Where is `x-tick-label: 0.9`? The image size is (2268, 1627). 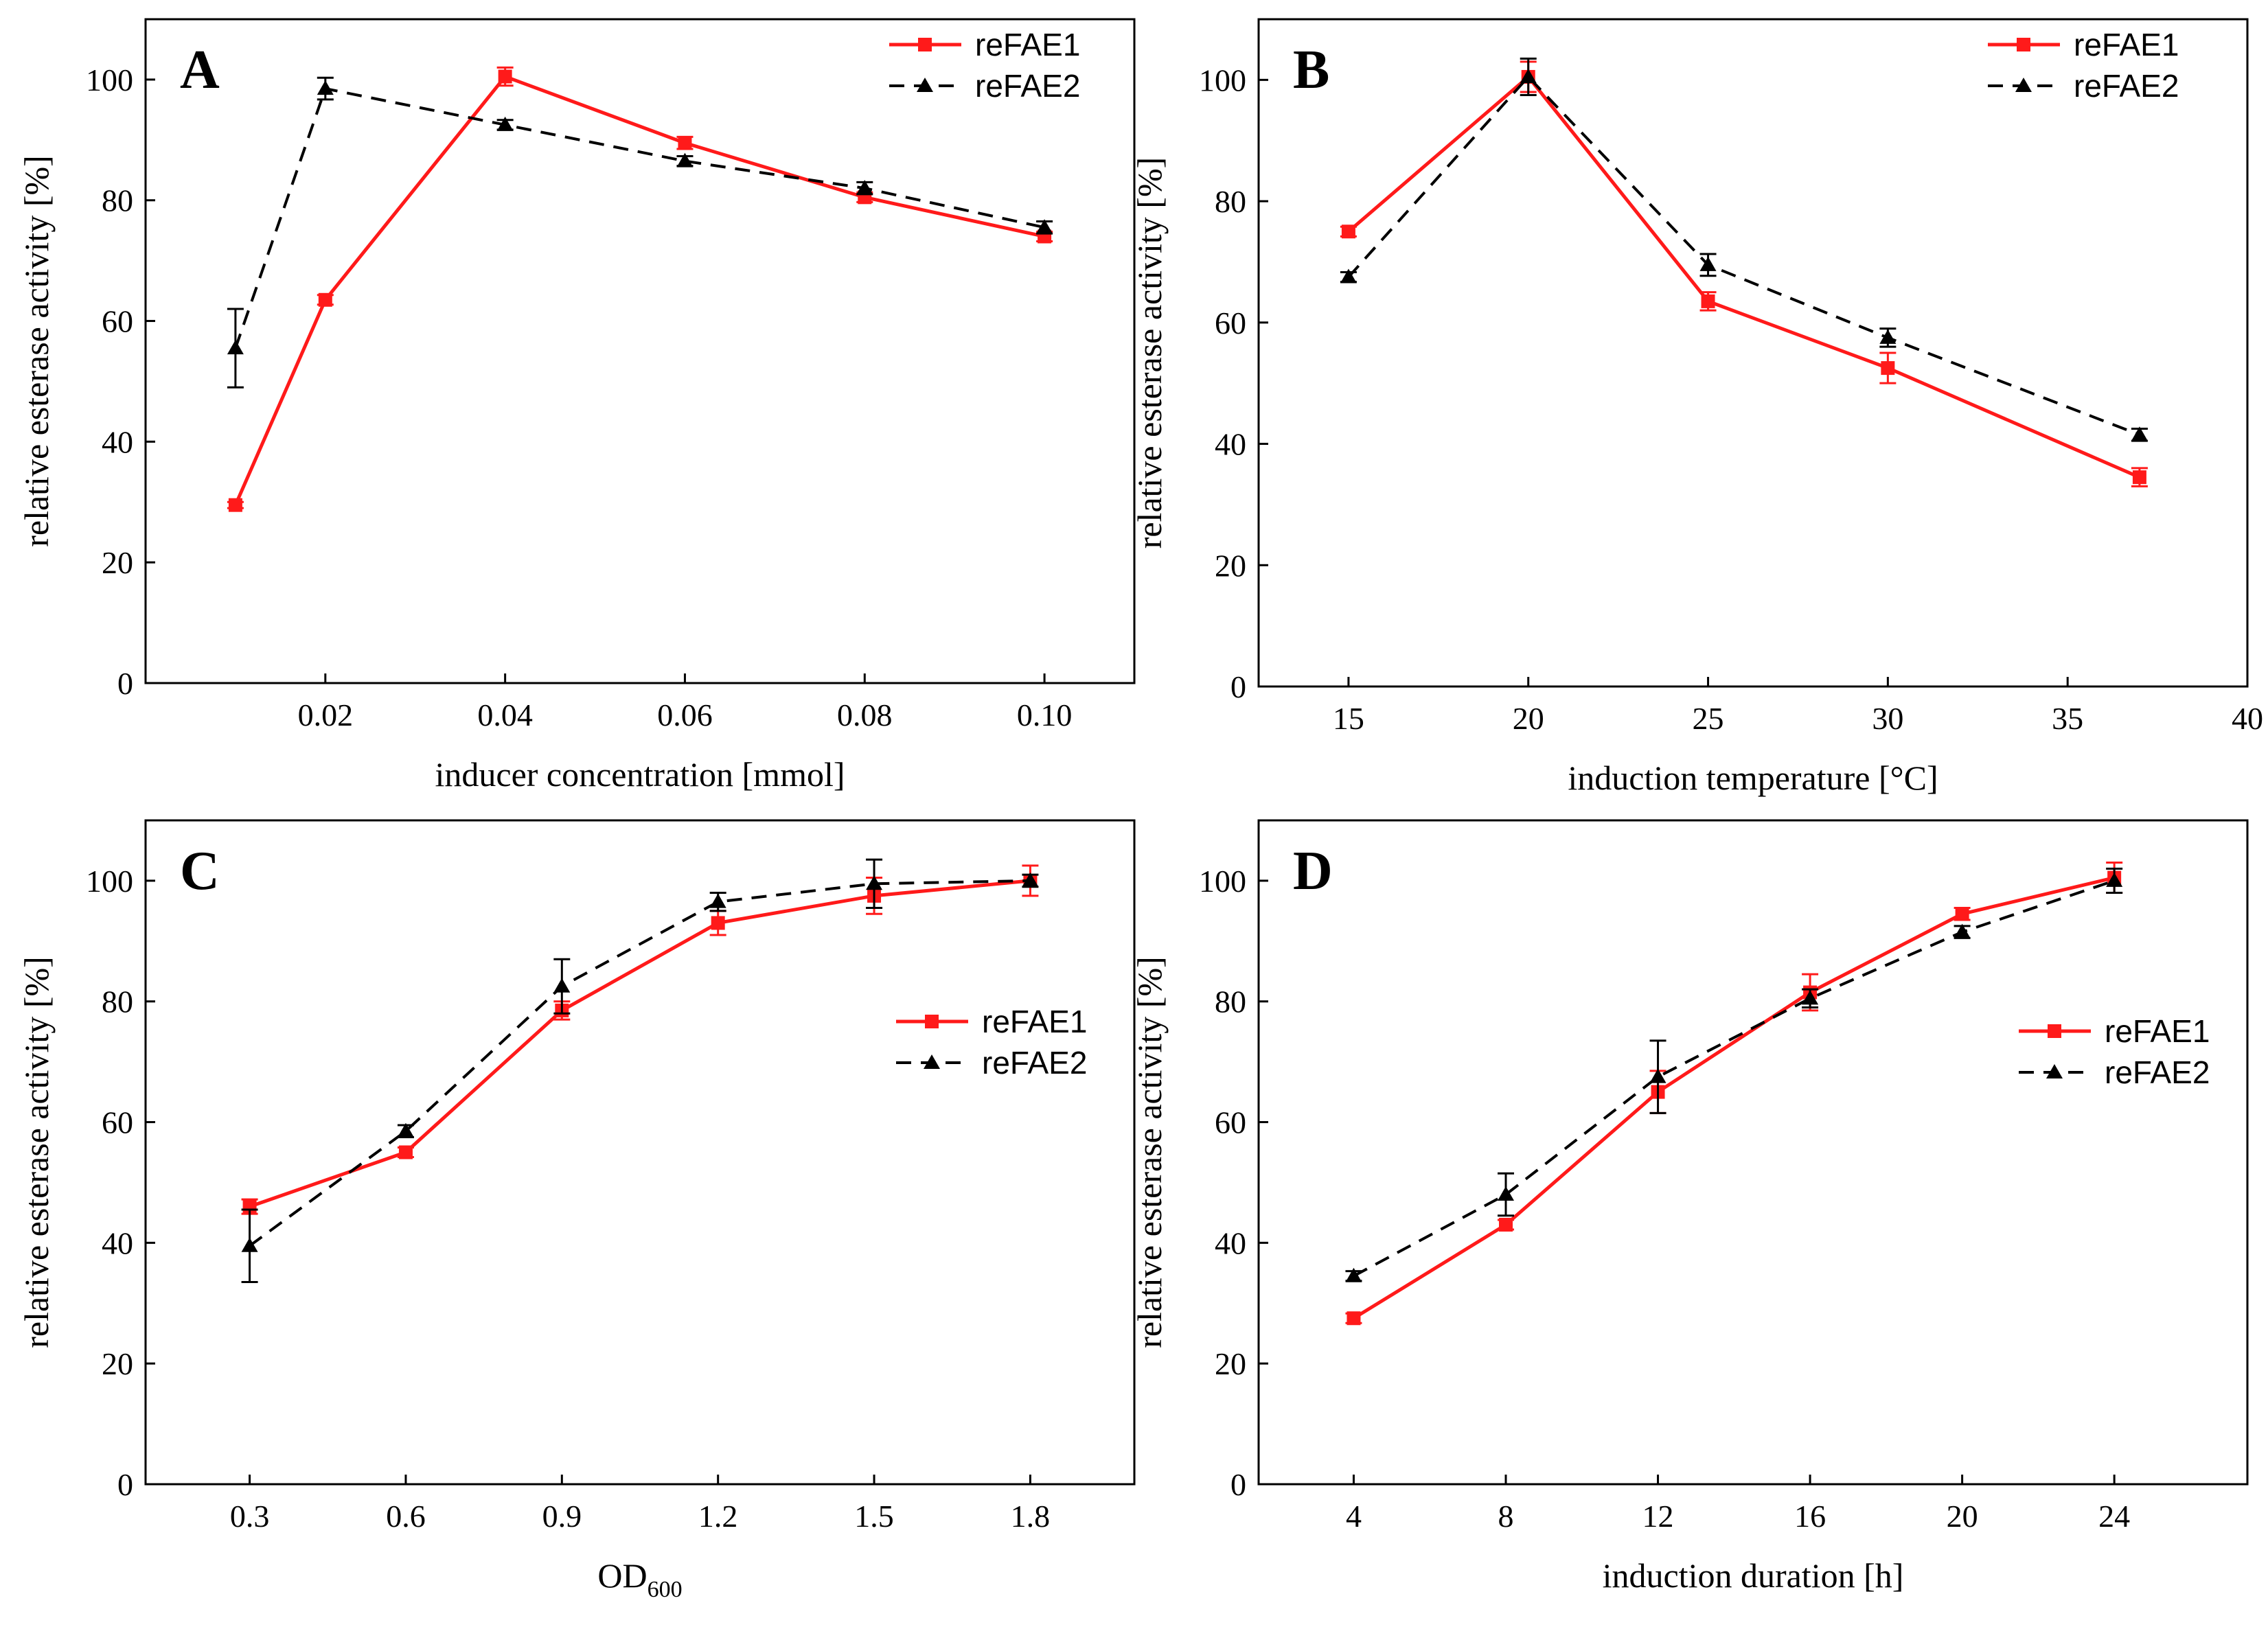 x-tick-label: 0.9 is located at coordinates (562, 1516).